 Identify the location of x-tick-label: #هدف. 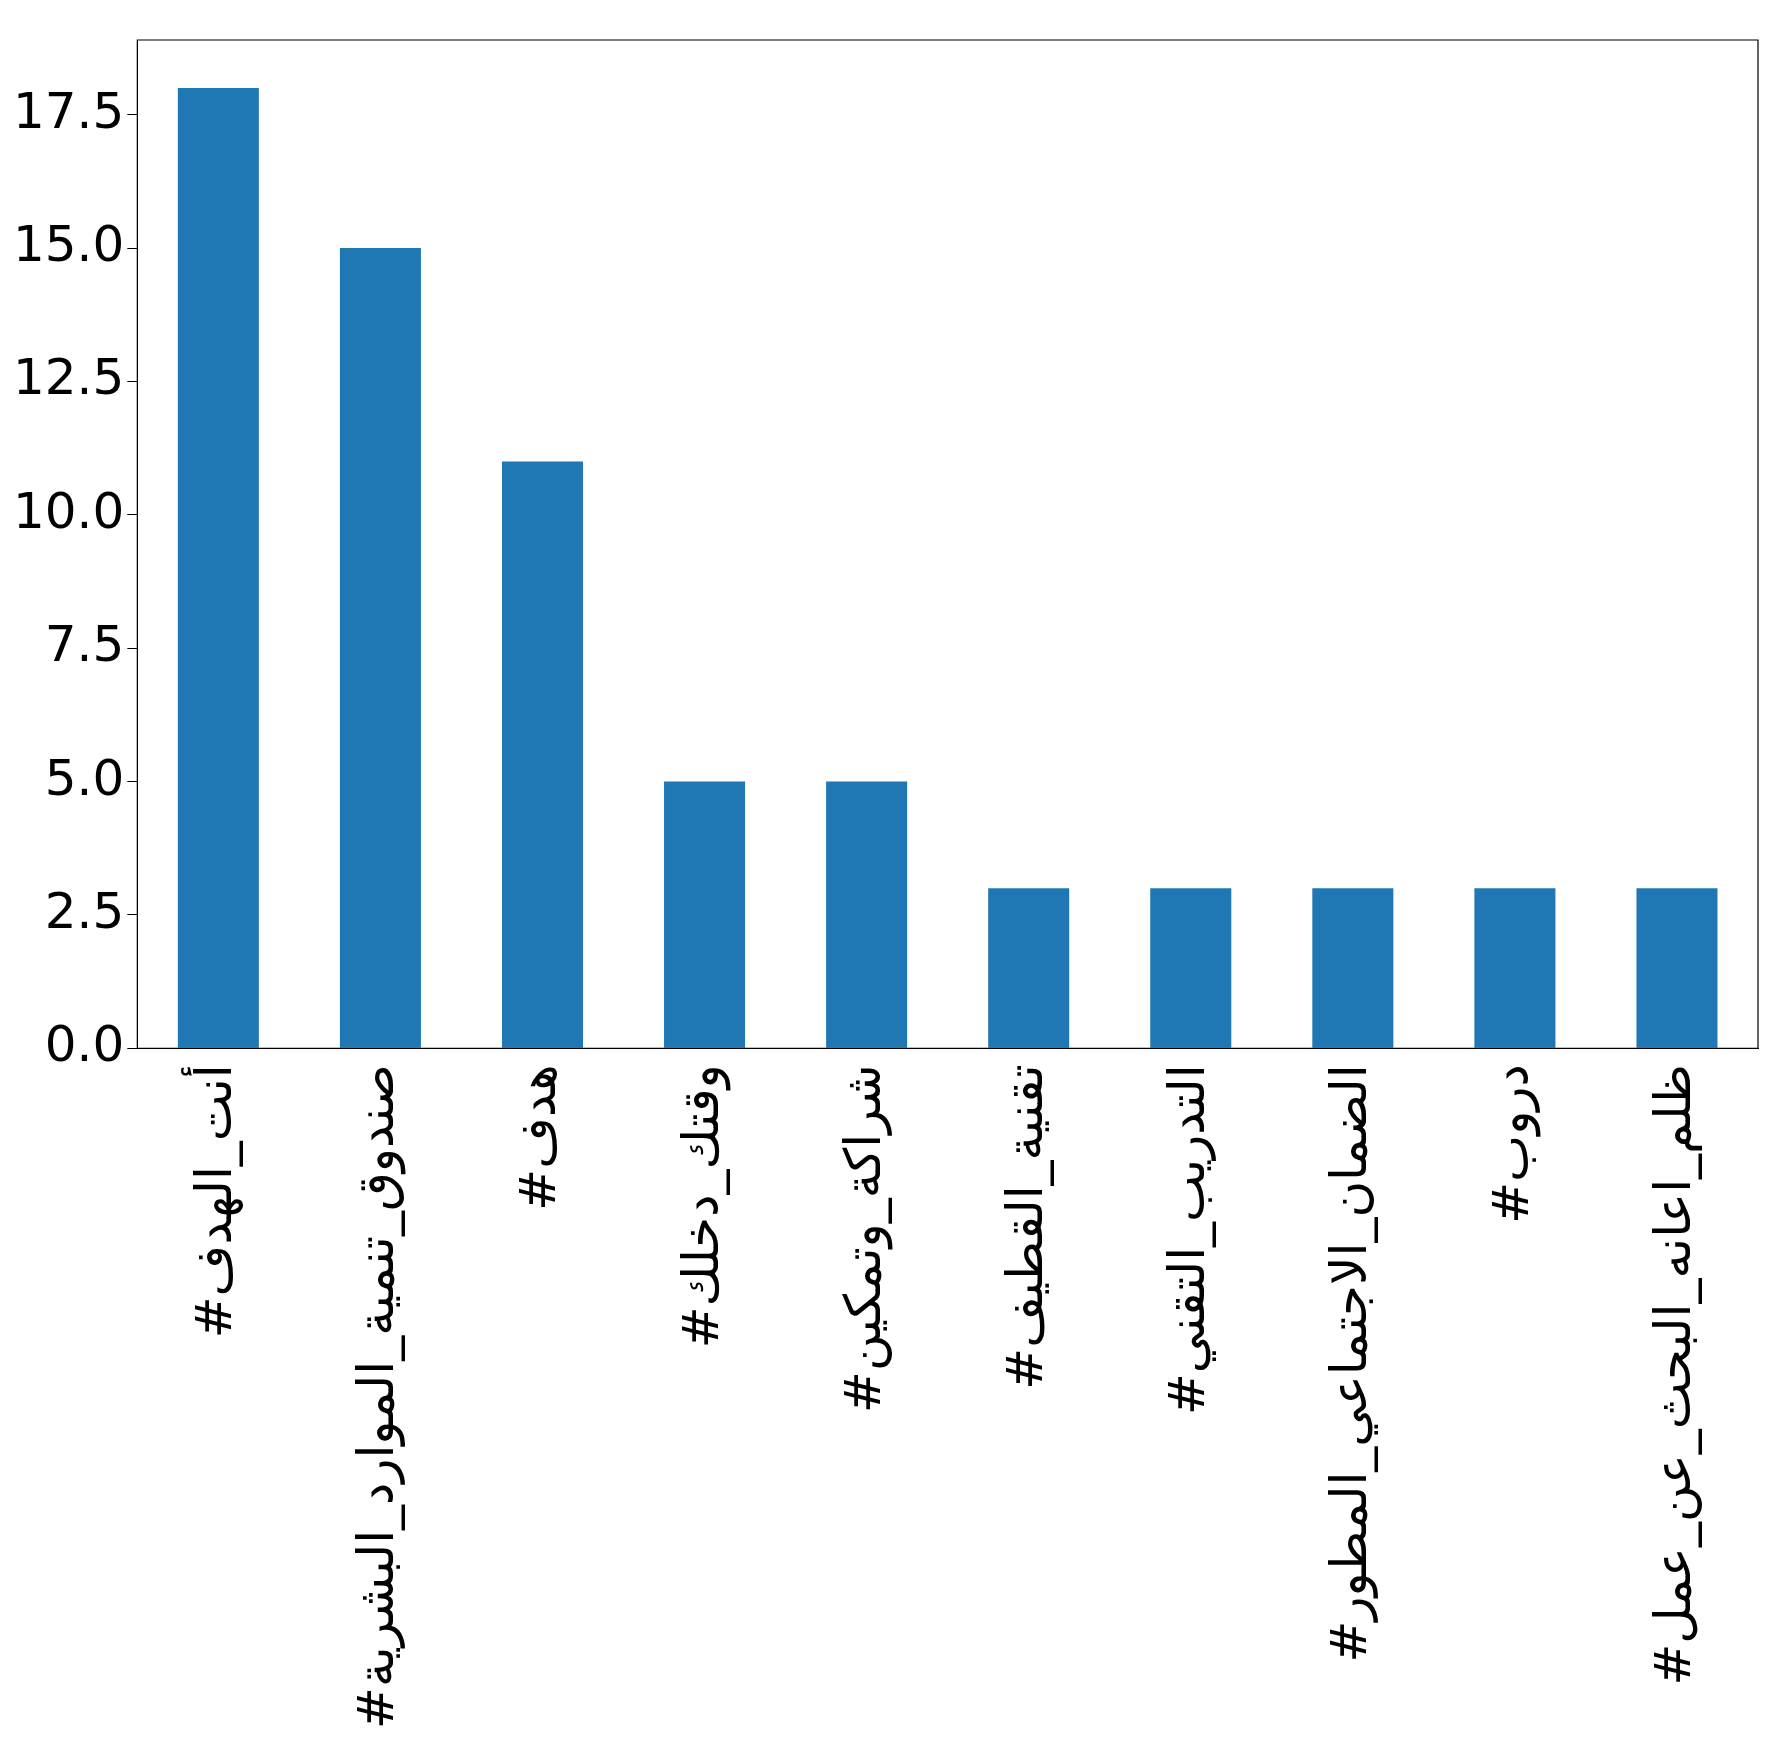
(538, 1137).